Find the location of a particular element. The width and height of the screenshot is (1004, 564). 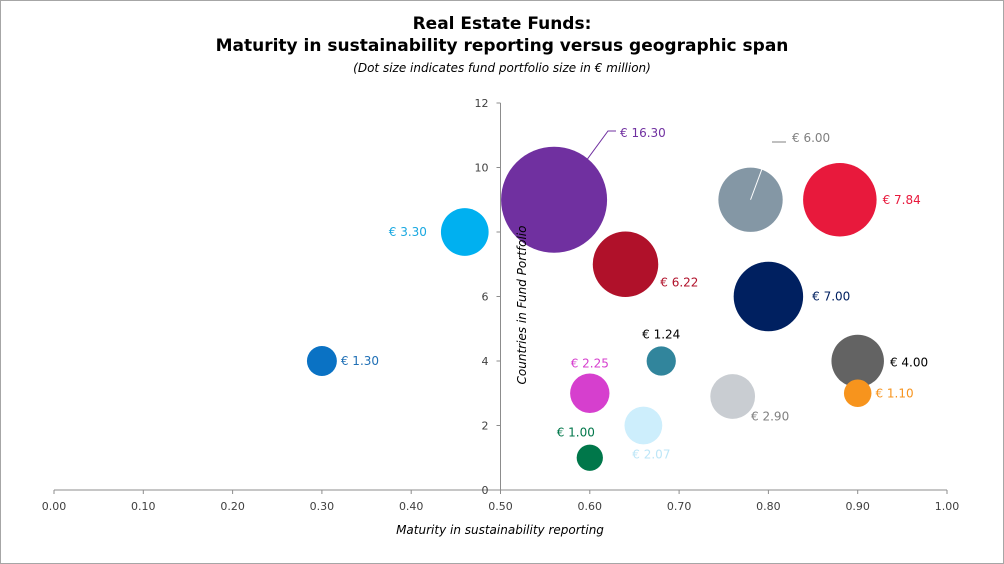

x-tick-label: 0.50 is located at coordinates (500, 506).